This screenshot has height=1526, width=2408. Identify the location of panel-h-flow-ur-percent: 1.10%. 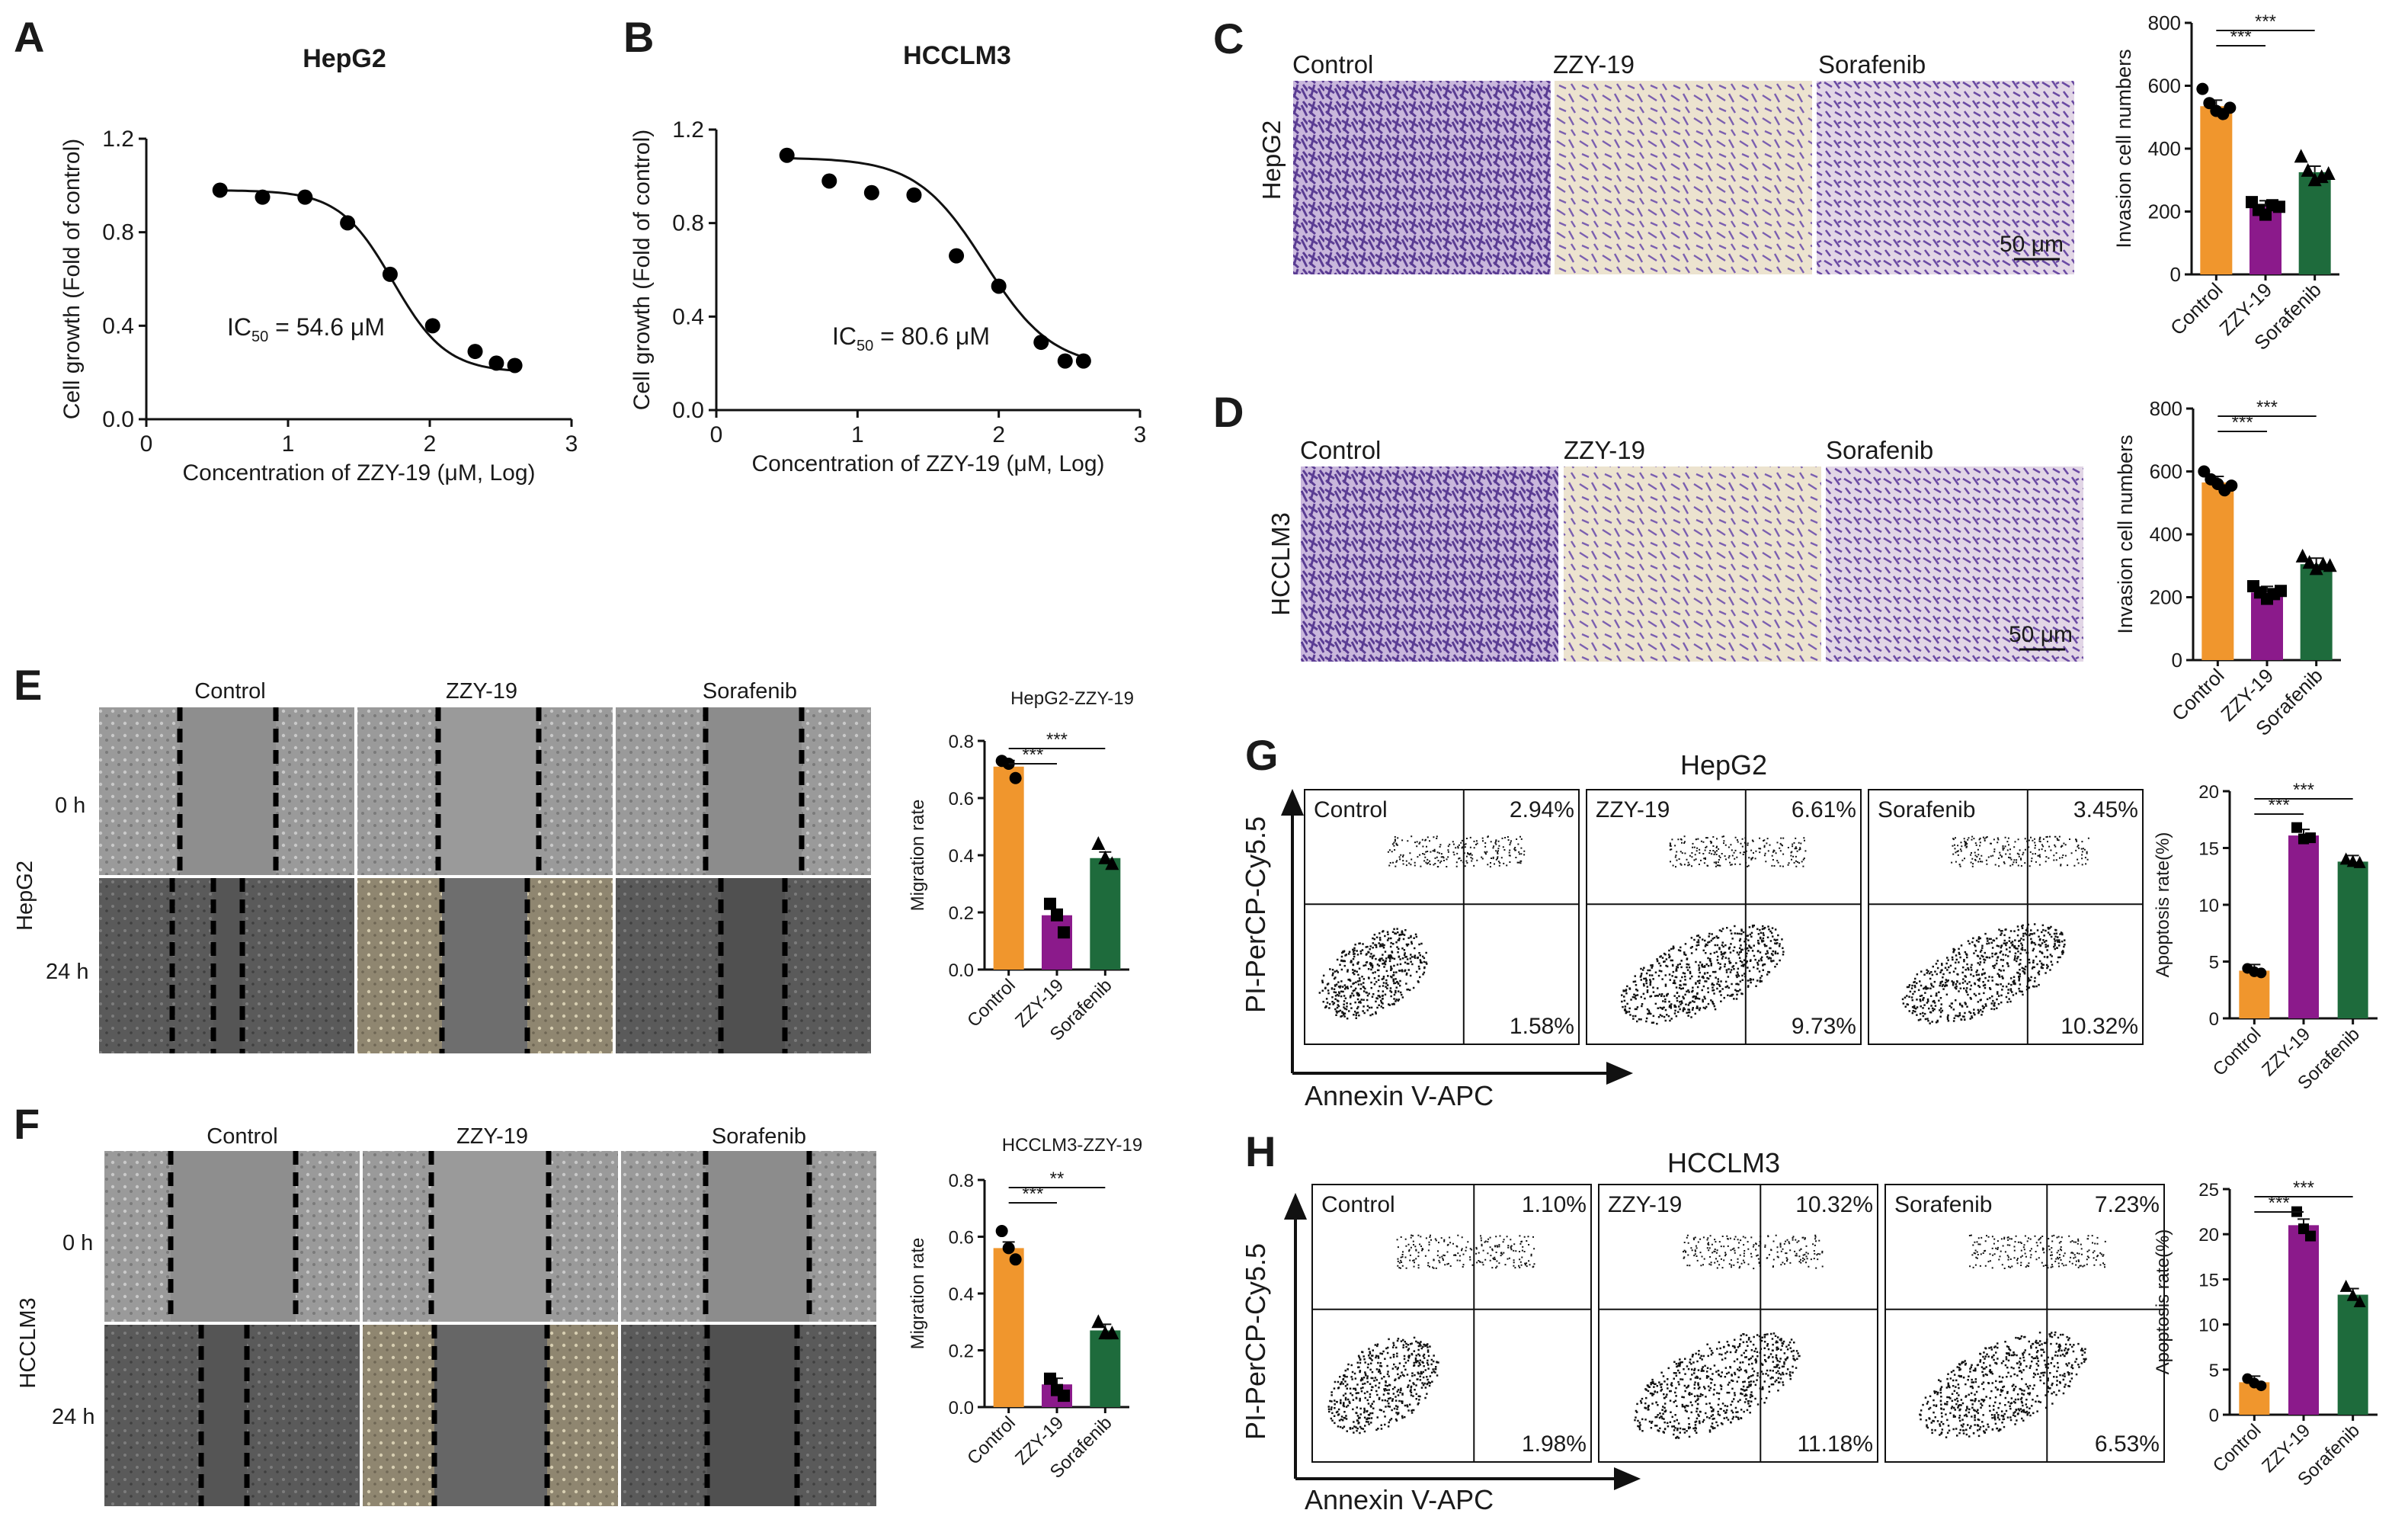
(1554, 1204).